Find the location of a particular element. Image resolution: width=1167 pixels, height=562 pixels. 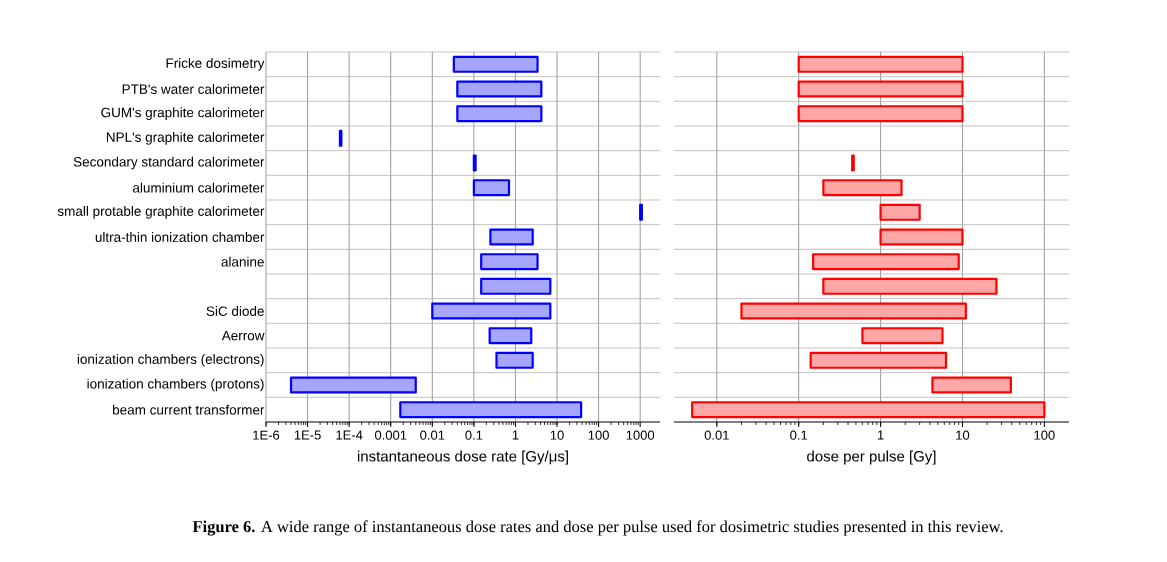

y-tick-label: aluminium calorimeter is located at coordinates (199, 187).